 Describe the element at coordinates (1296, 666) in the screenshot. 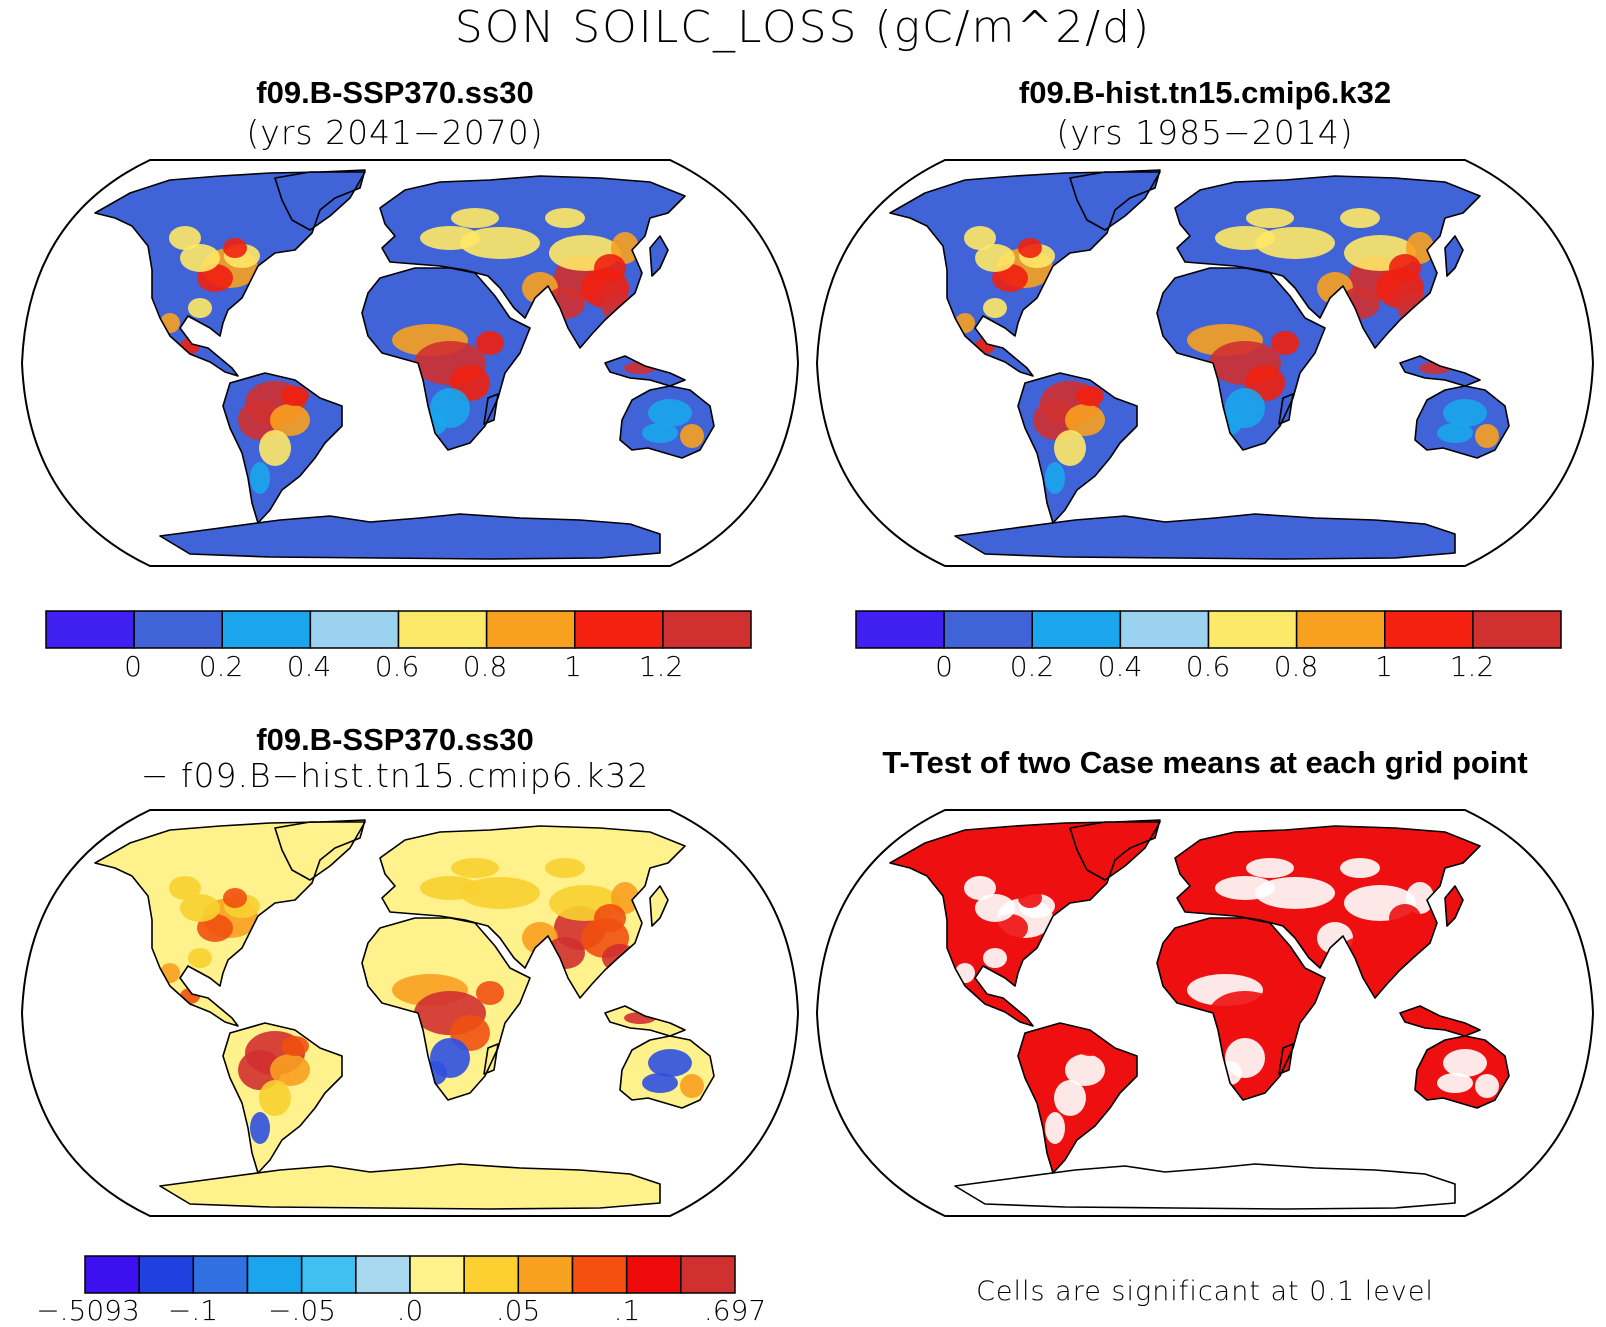

I see `colorbar-2-tick-label: 0.8` at that location.